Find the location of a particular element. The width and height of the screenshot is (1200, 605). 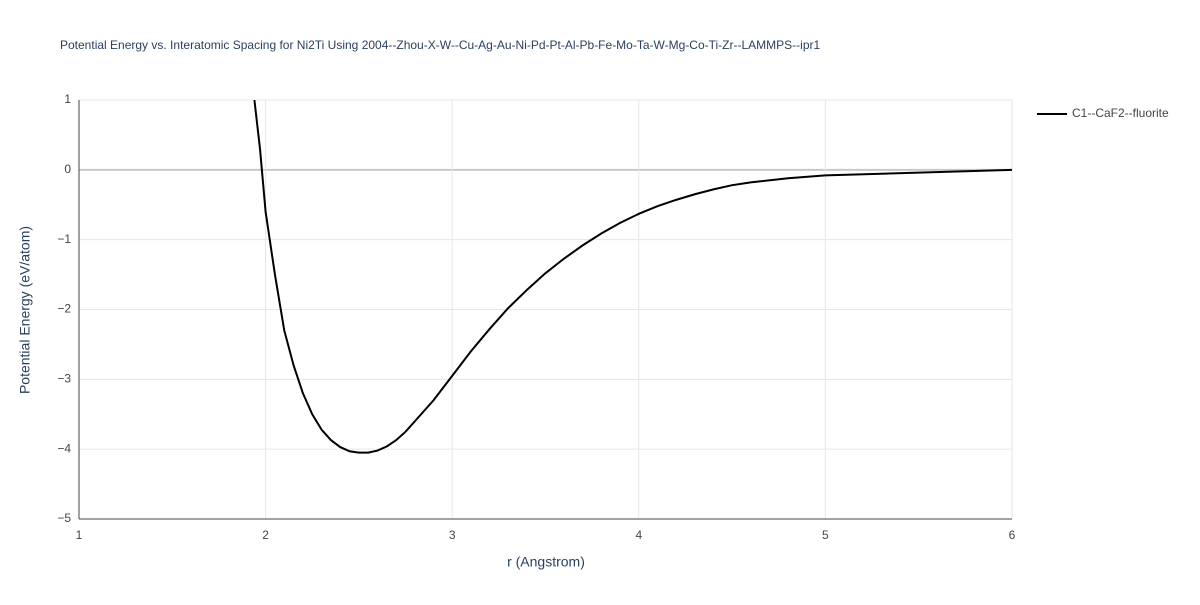

y-tick-label: 0 is located at coordinates (67, 169).